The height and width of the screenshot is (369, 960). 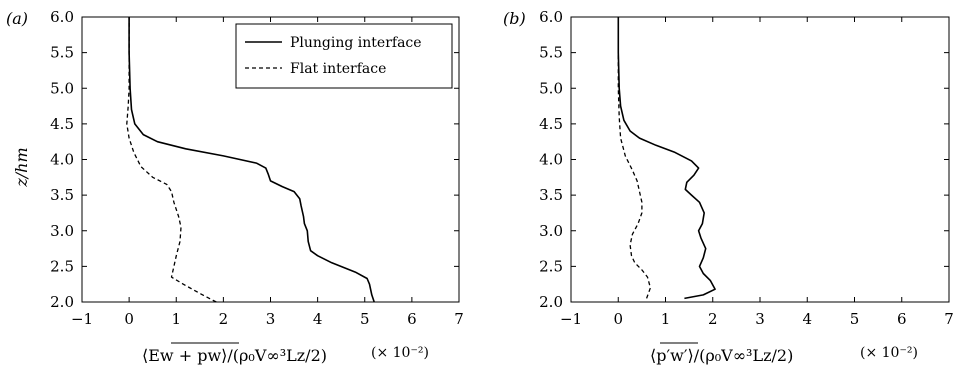 I want to click on panel-b-xlabel: ⟨p′w′⟩/(ρ₀V∞³Lz/2), so click(x=721, y=355).